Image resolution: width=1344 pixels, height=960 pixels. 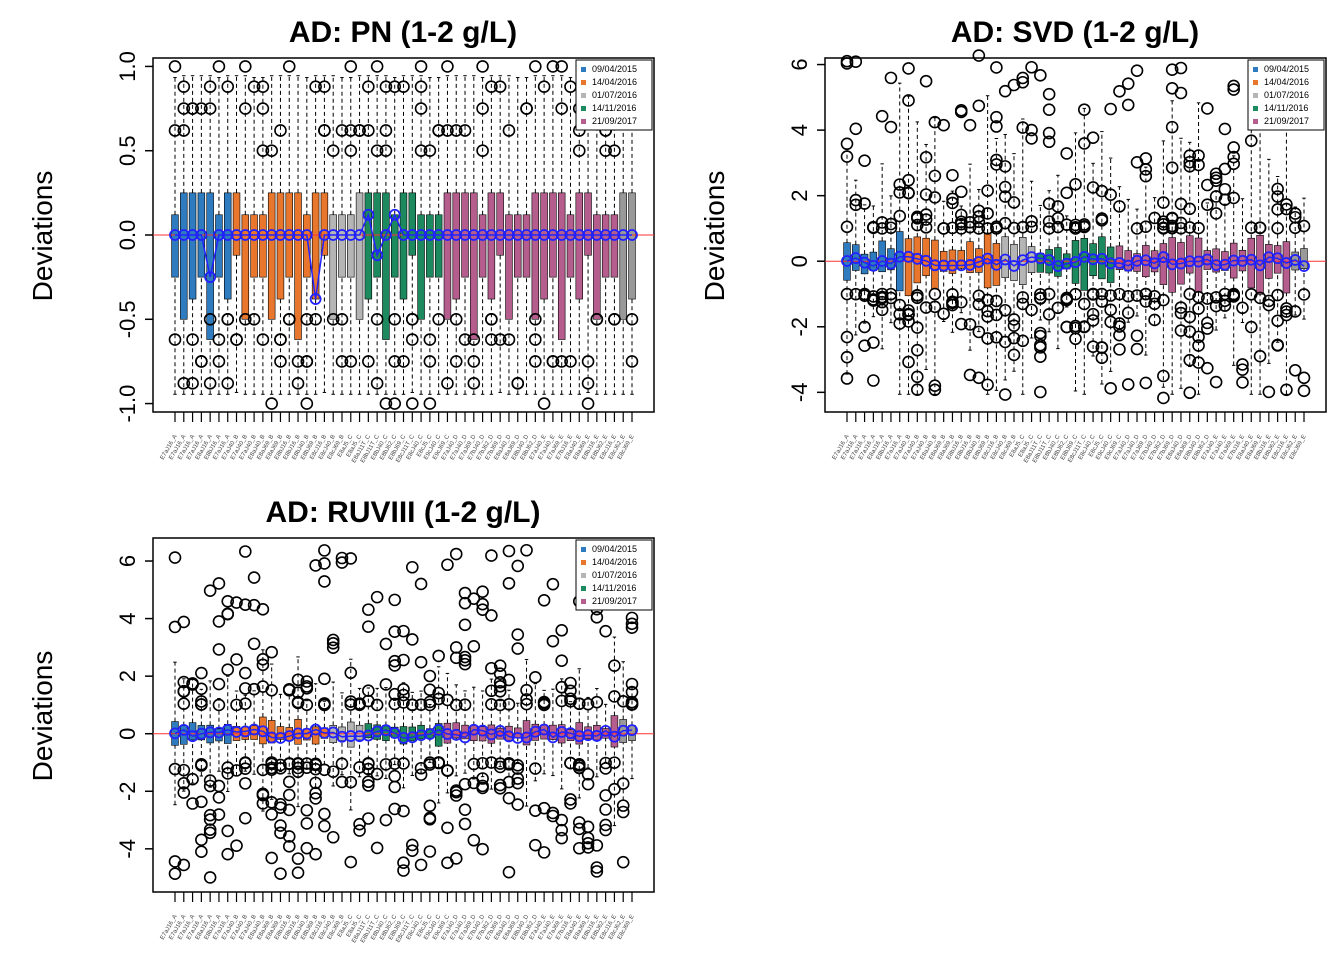 What do you see at coordinates (570, 246) in the screenshot?
I see `box-E7bJ16_E` at bounding box center [570, 246].